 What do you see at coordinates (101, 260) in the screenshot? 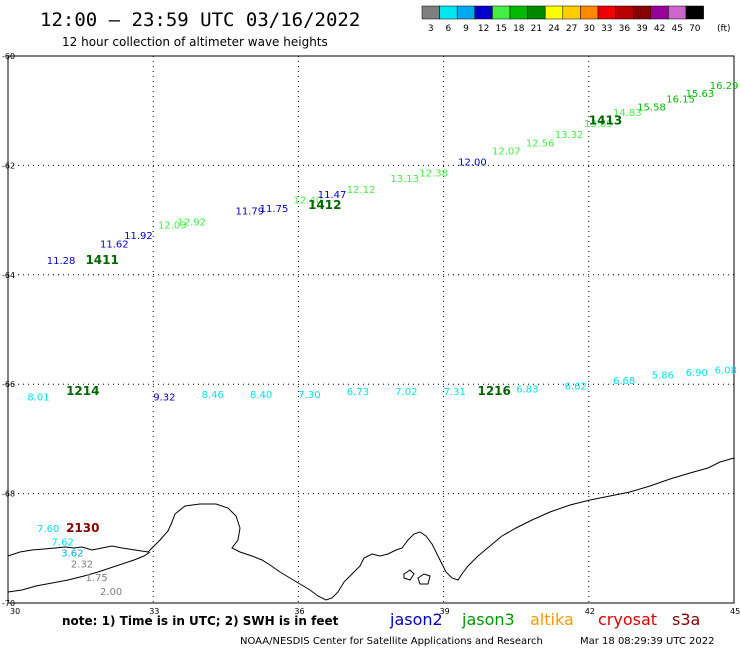
I see `track-time-label: 1411` at bounding box center [101, 260].